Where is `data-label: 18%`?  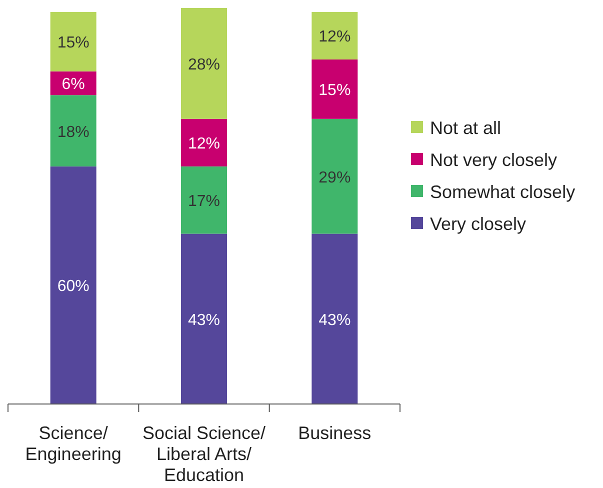
data-label: 18% is located at coordinates (73, 132).